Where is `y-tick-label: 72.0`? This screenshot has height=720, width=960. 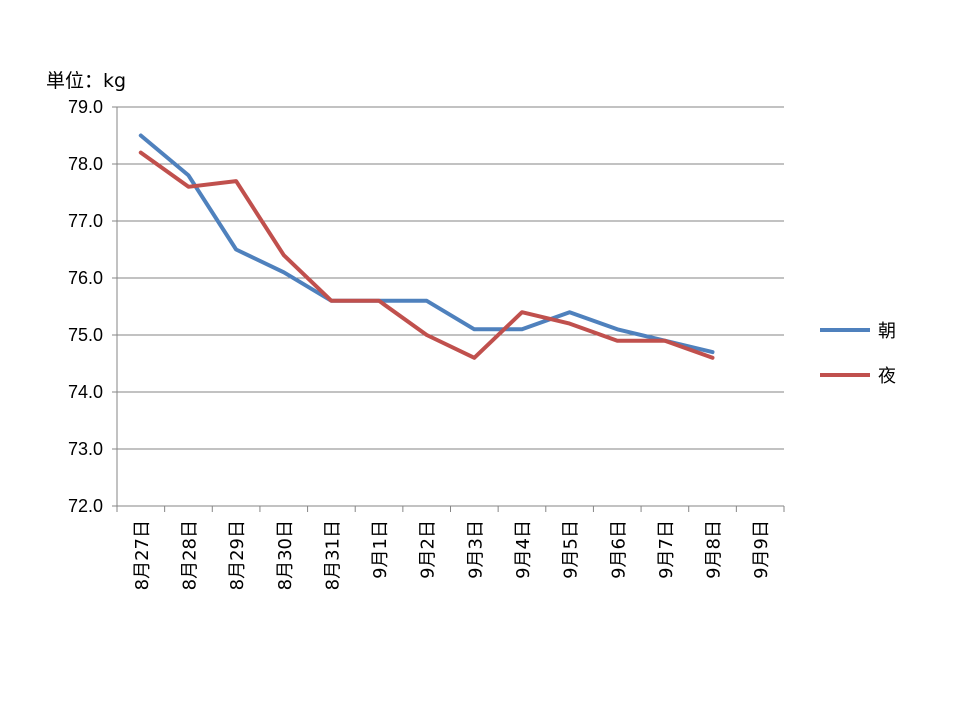 y-tick-label: 72.0 is located at coordinates (85, 506).